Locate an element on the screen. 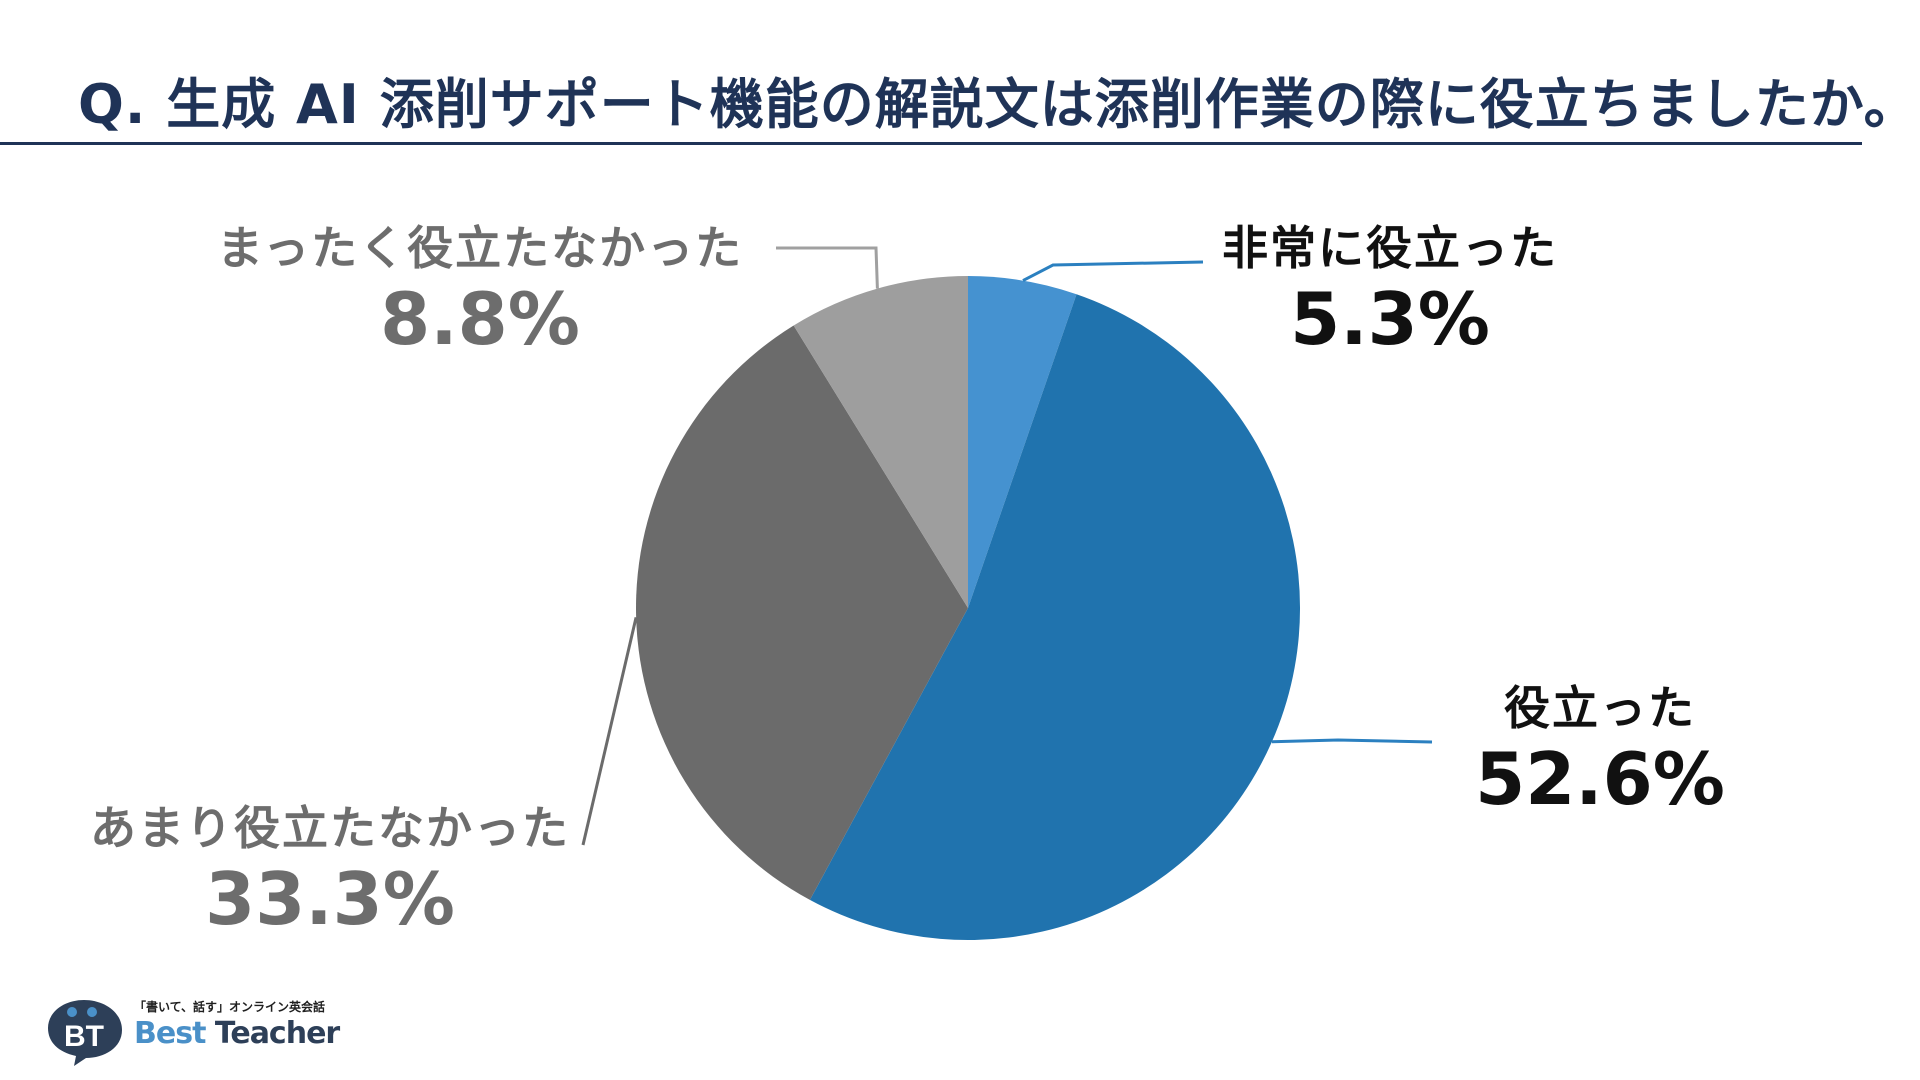 The width and height of the screenshot is (1920, 1080). label-helpful: 役立った 52.6% is located at coordinates (1600, 746).